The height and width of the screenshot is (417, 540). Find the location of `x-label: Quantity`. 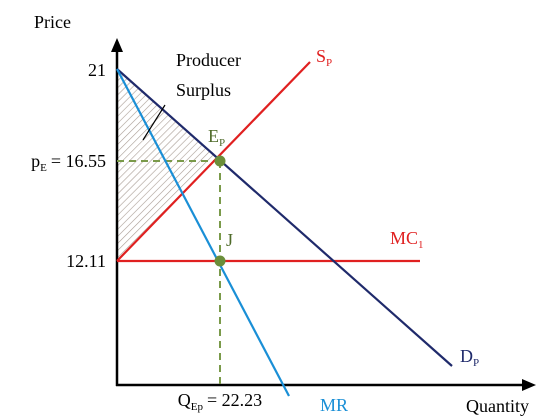

x-label: Quantity is located at coordinates (497, 406).